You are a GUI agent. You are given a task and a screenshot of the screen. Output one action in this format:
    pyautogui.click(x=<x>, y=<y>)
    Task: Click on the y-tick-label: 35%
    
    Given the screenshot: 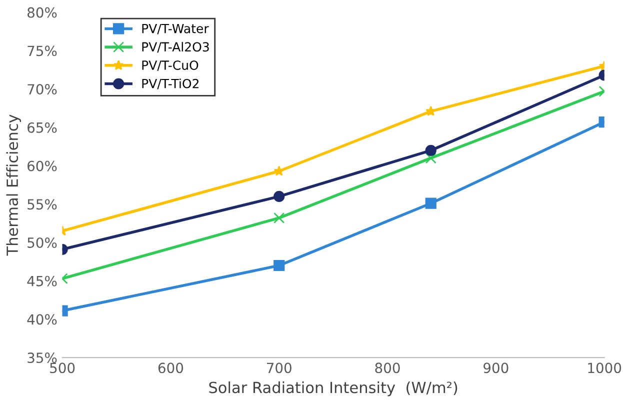 What is the action you would take?
    pyautogui.click(x=42, y=358)
    